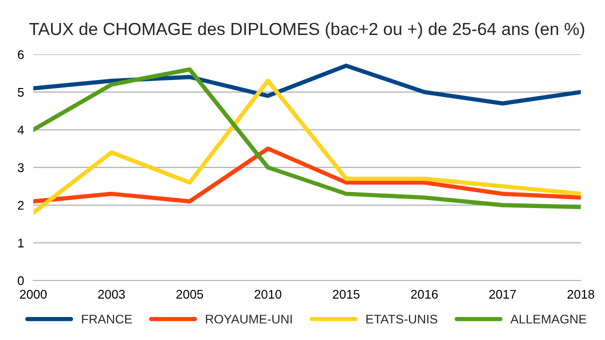  What do you see at coordinates (21, 130) in the screenshot?
I see `y-tick-label: 4` at bounding box center [21, 130].